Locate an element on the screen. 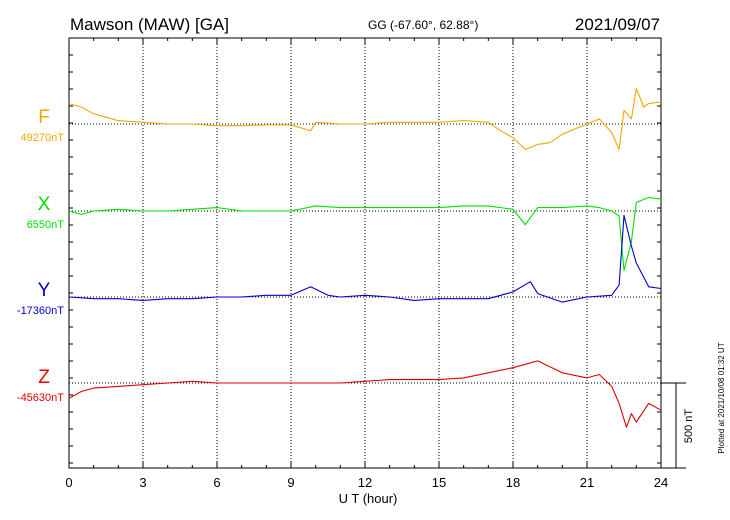 The image size is (730, 520). x-tick-label: 6 is located at coordinates (216, 482).